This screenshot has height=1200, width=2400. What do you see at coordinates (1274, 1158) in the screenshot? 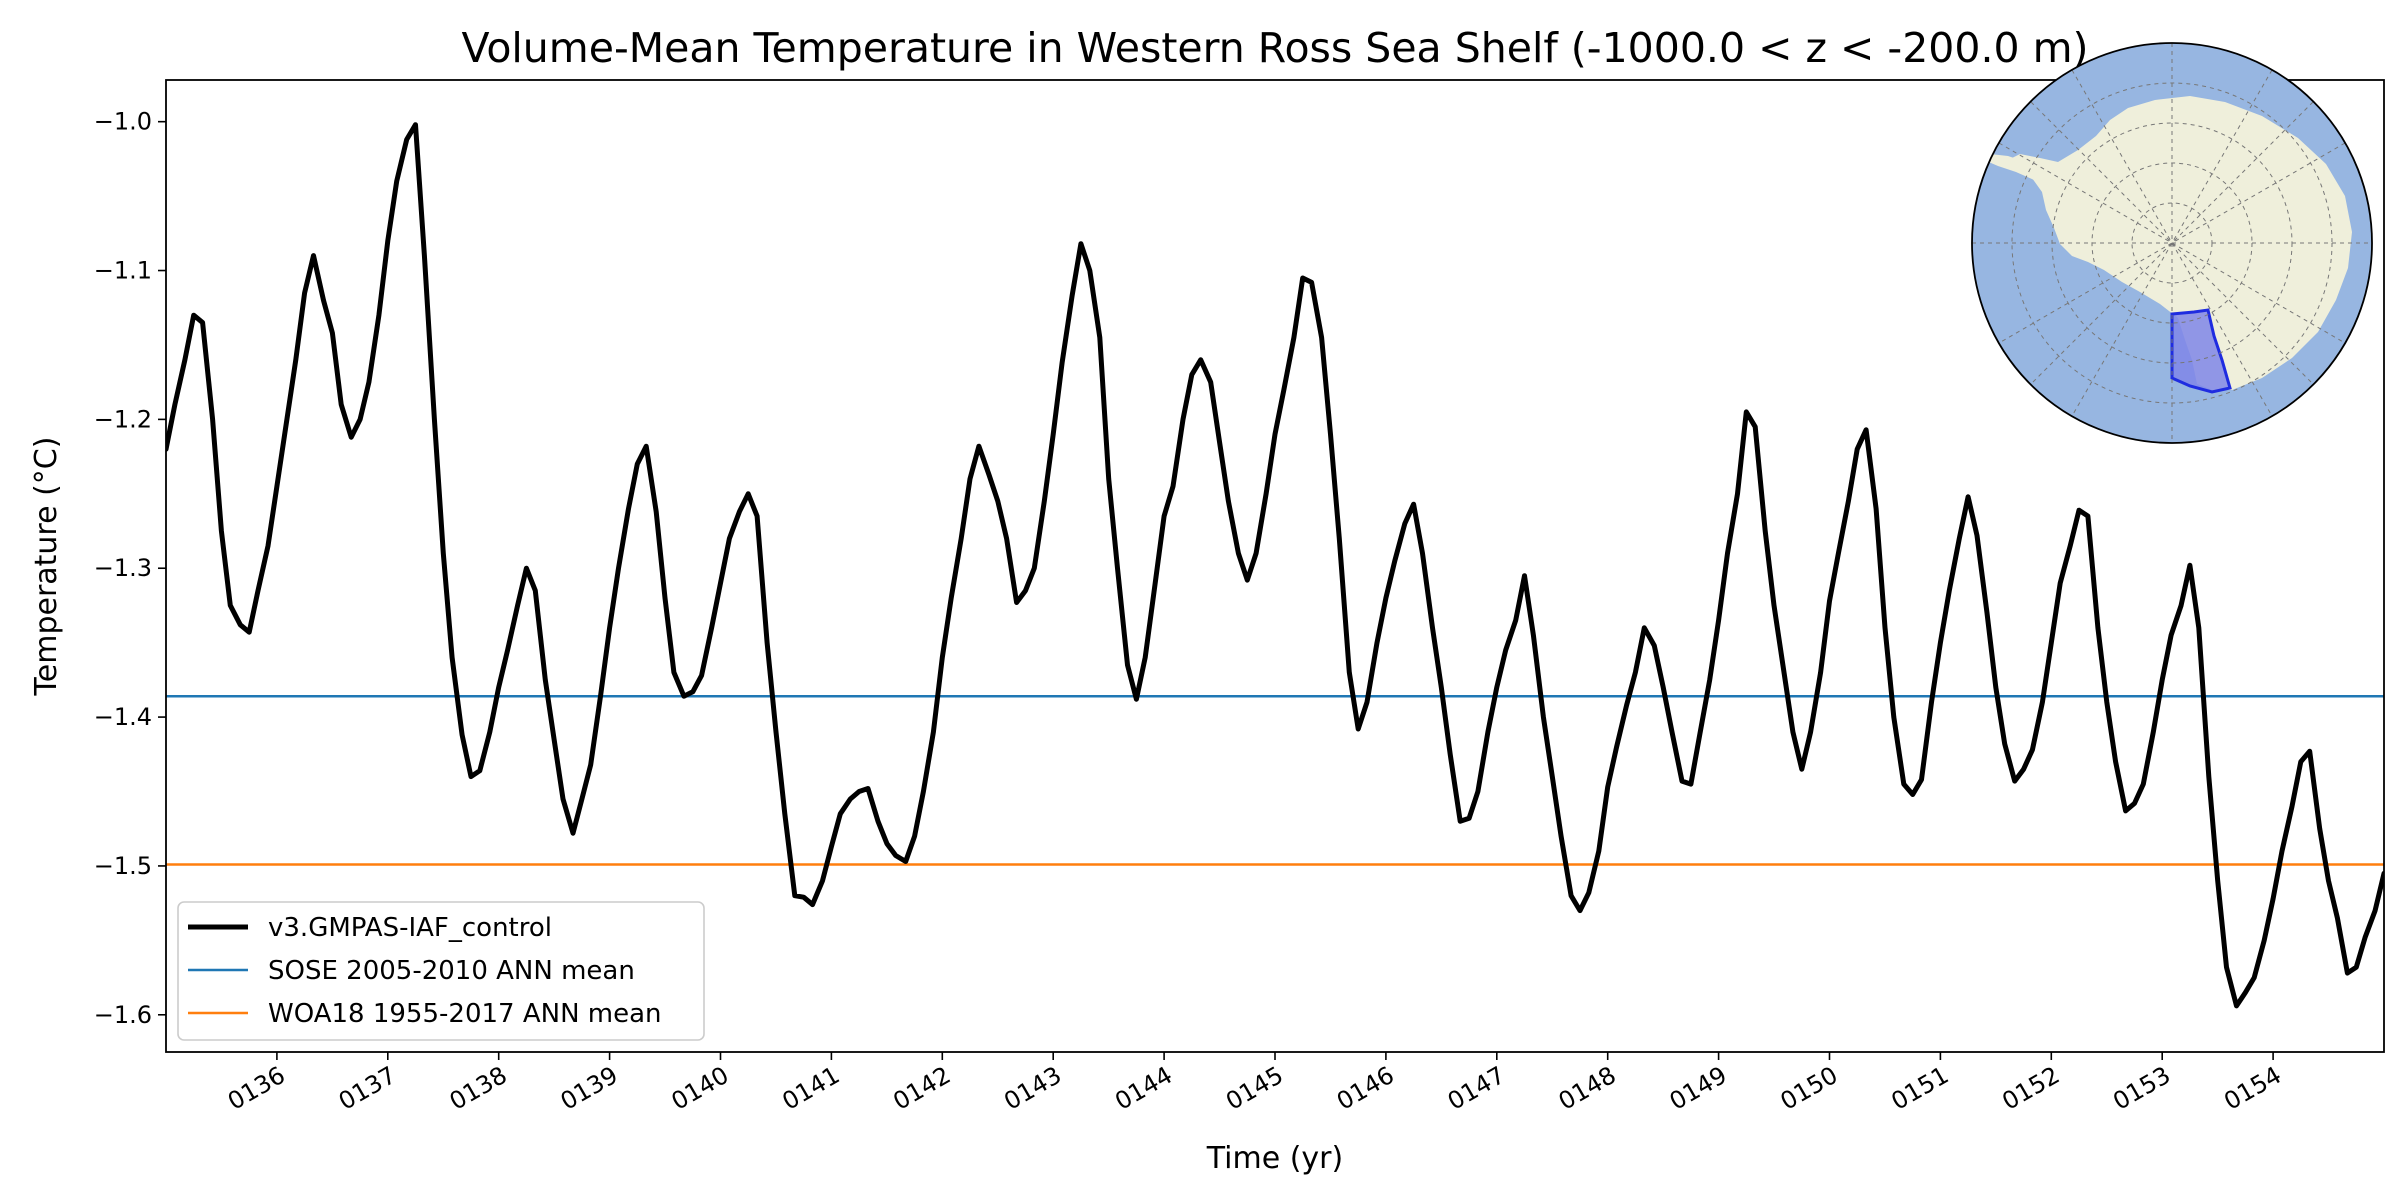
I see `x-axis-label: Time (yr)` at bounding box center [1274, 1158].